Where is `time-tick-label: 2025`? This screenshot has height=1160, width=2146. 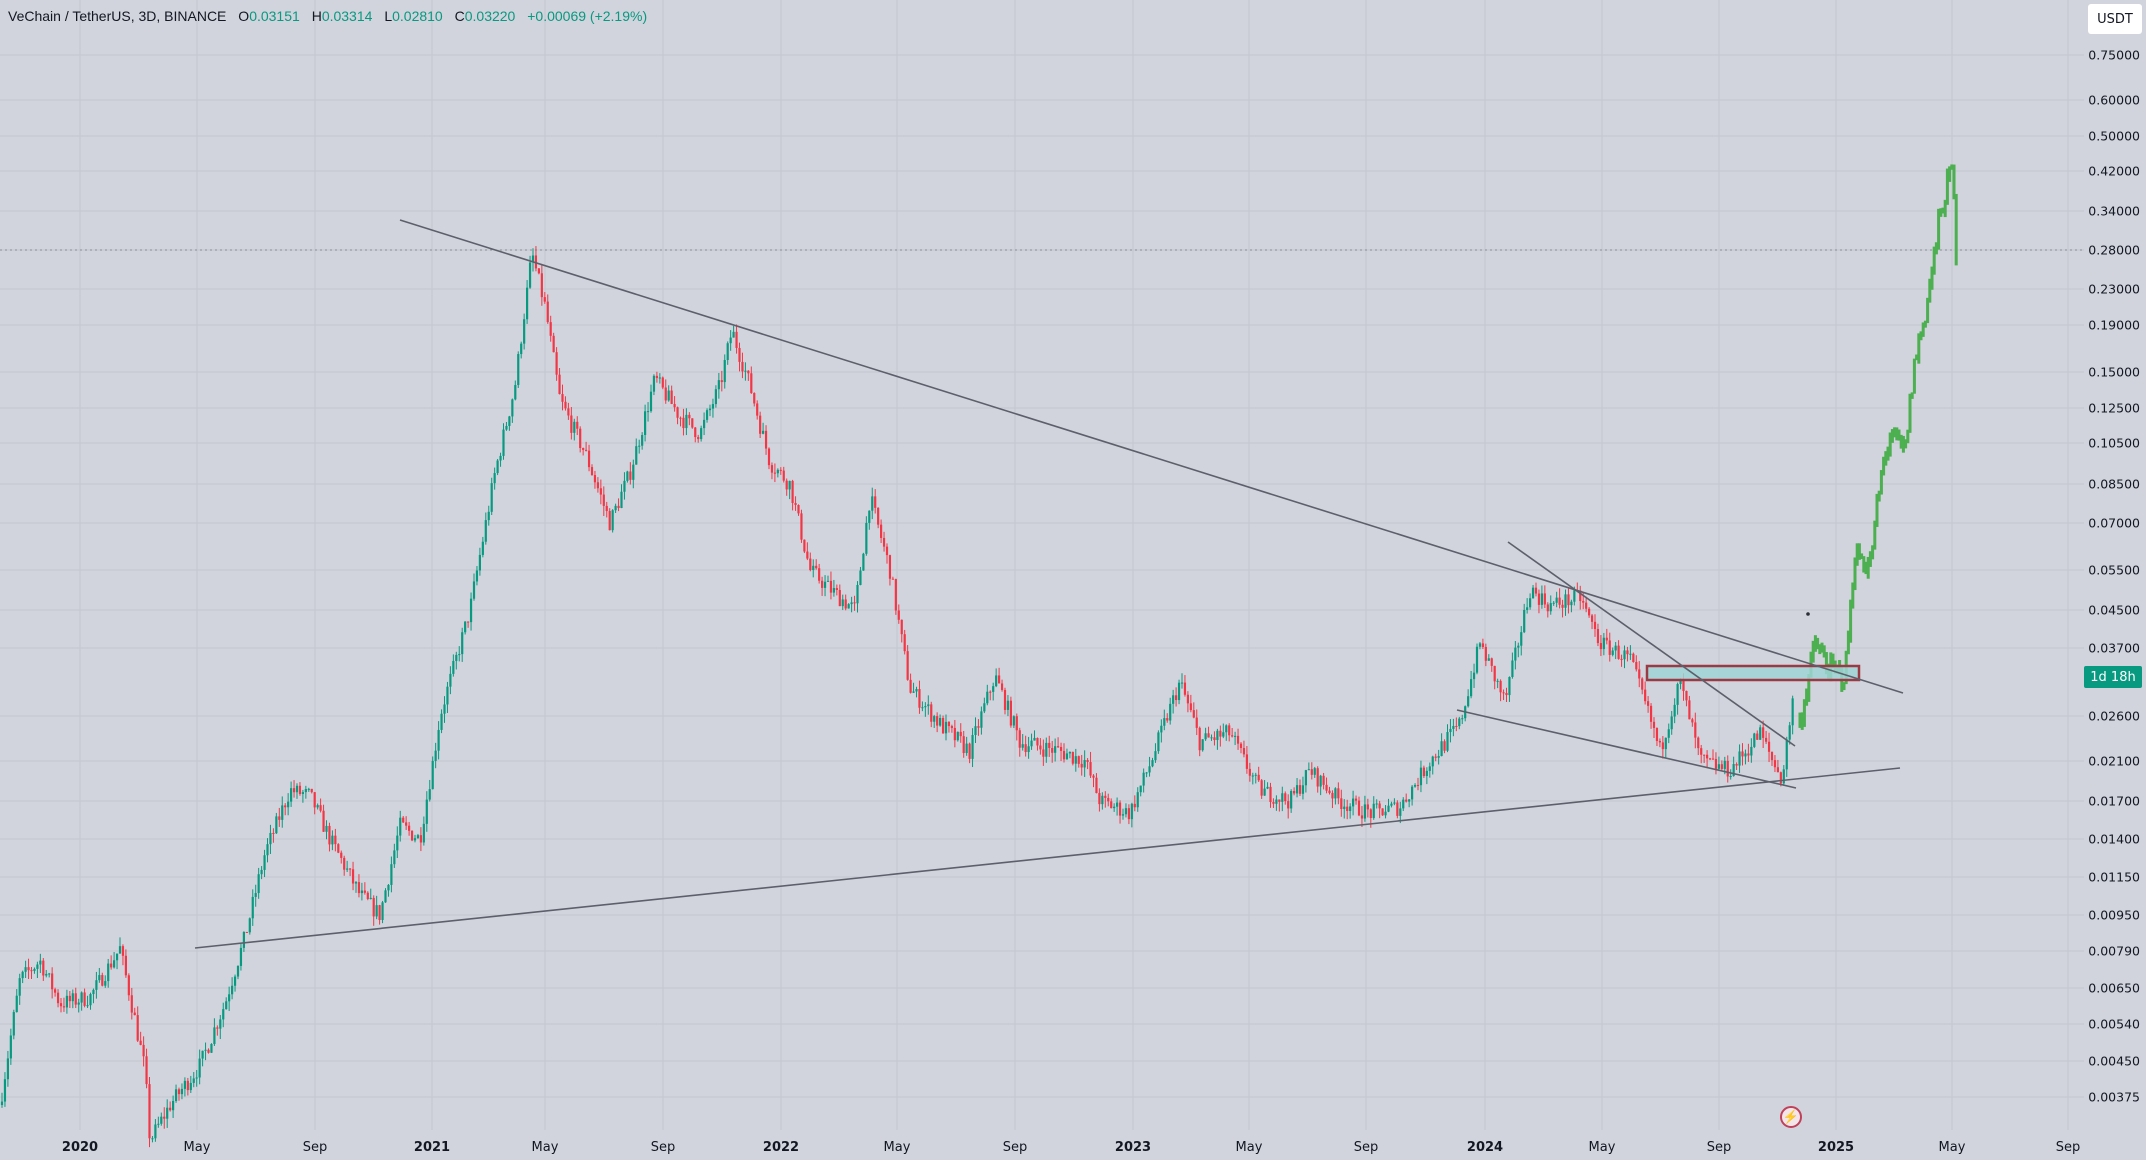
time-tick-label: 2025 is located at coordinates (1836, 1147).